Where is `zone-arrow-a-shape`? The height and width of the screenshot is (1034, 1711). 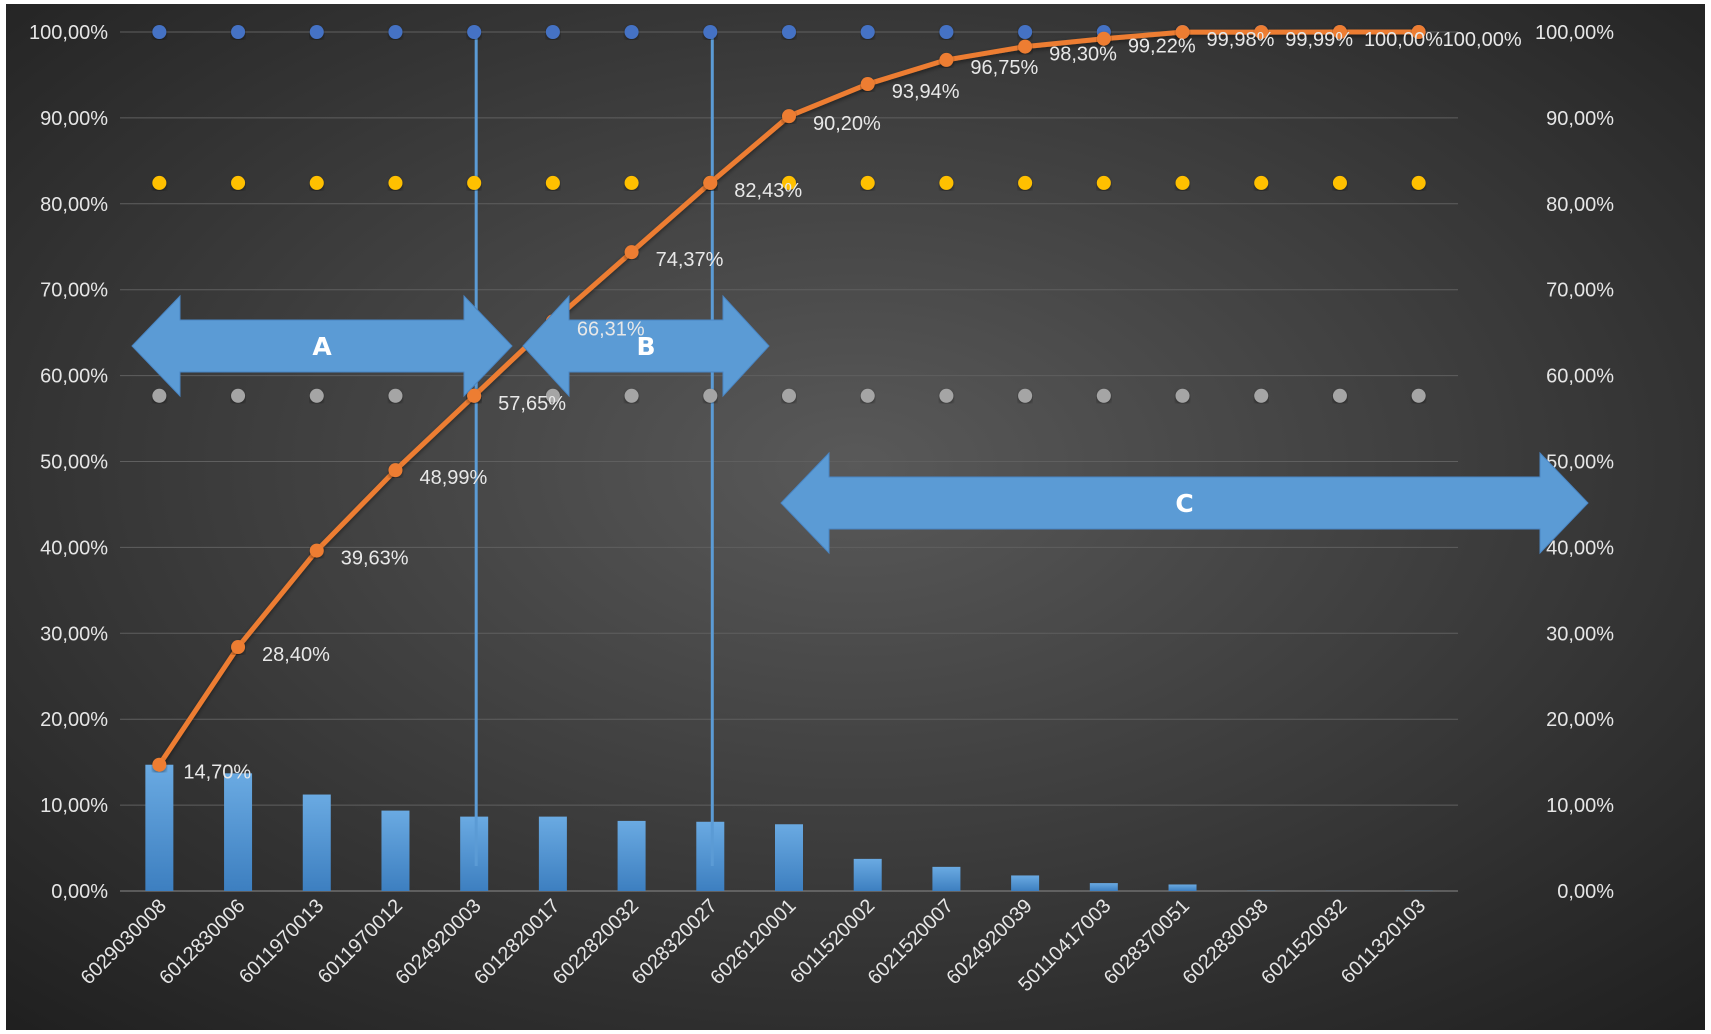
zone-arrow-a-shape is located at coordinates (322, 346).